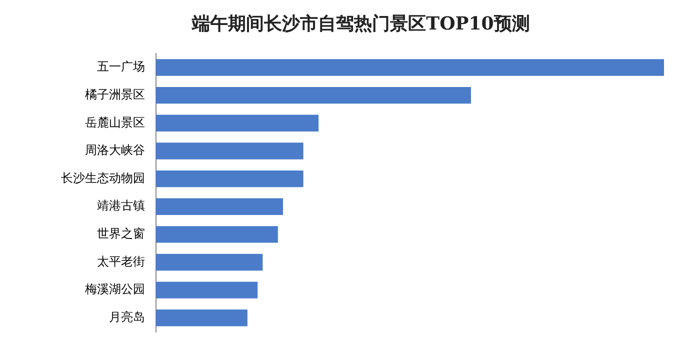 The width and height of the screenshot is (700, 350). Describe the element at coordinates (121, 67) in the screenshot. I see `y-tick-label: 五一广场` at that location.